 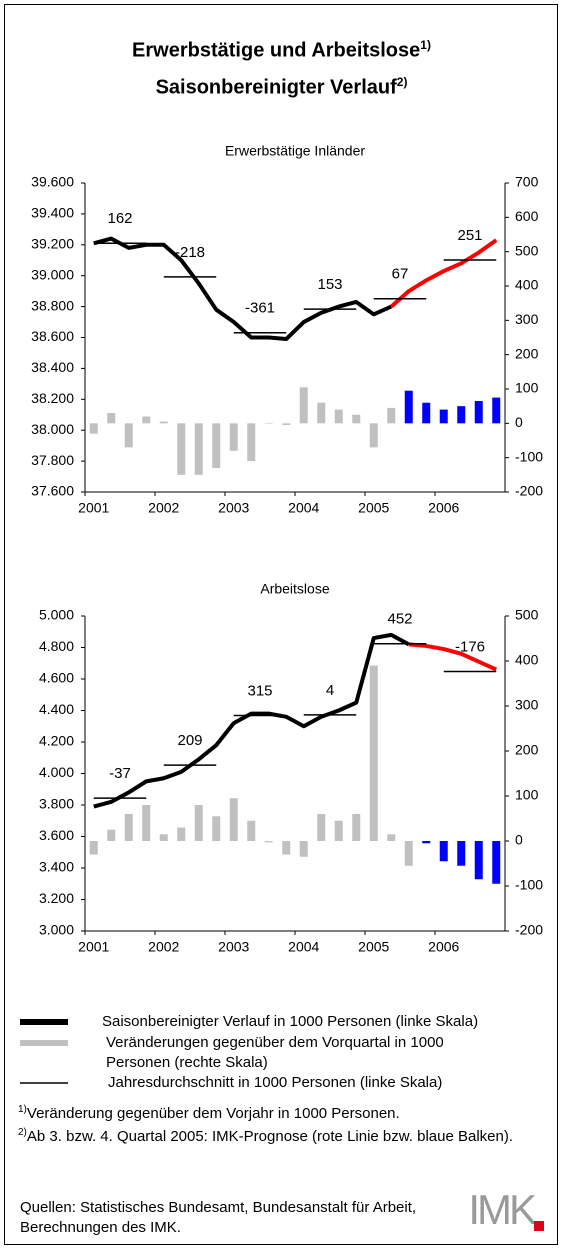 What do you see at coordinates (56, 867) in the screenshot?
I see `y-tick-label: 3.400` at bounding box center [56, 867].